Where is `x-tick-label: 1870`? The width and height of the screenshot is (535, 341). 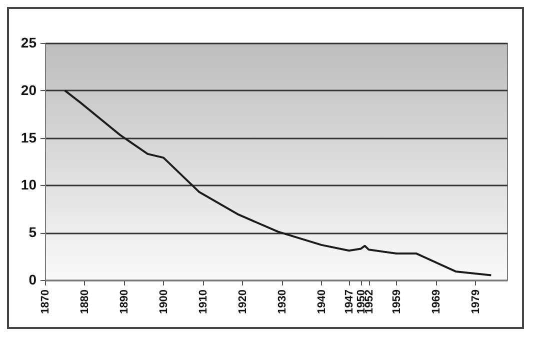 x-tick-label: 1870 is located at coordinates (46, 302).